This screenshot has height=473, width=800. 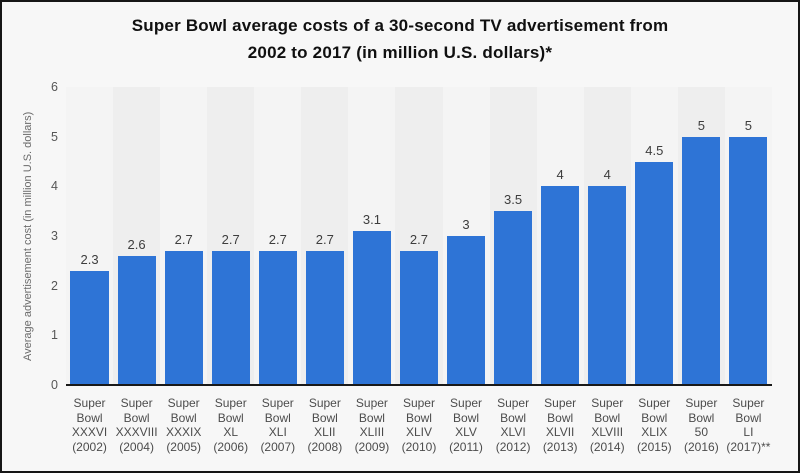 What do you see at coordinates (466, 224) in the screenshot?
I see `bar-value-label: 3` at bounding box center [466, 224].